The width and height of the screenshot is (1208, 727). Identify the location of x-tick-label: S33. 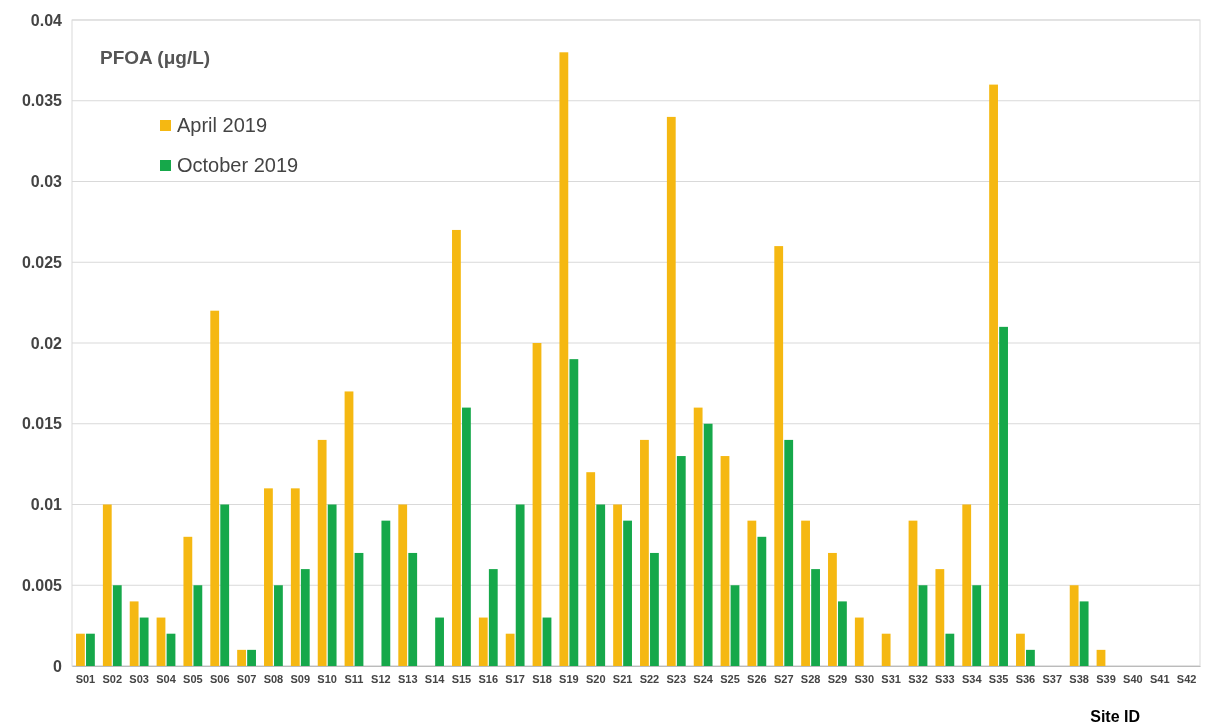
(945, 678).